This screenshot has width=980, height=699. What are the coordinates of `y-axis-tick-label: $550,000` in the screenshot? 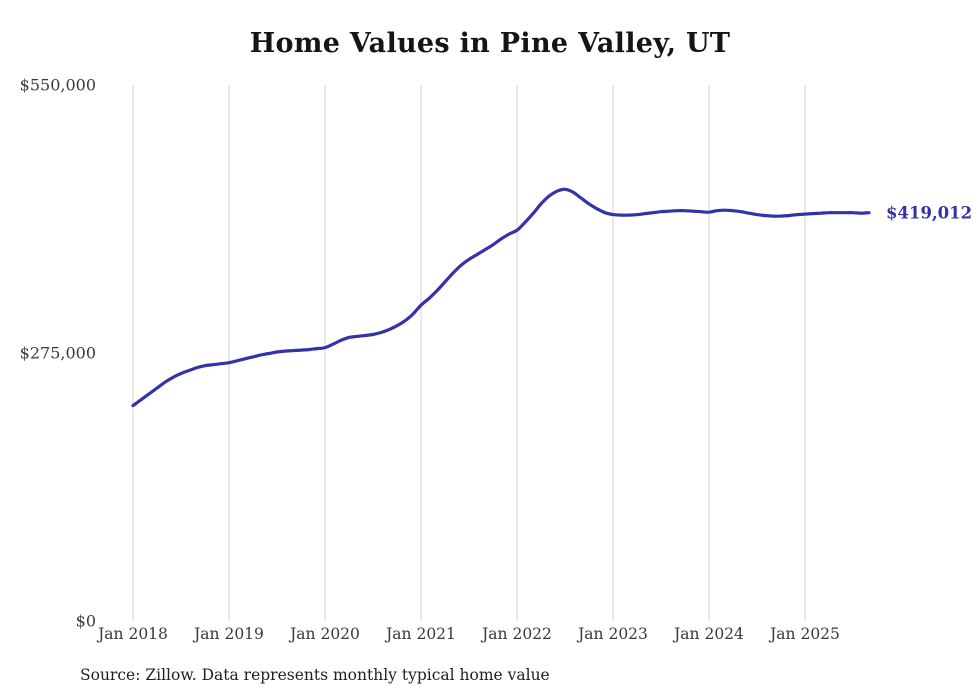 It's located at (57, 85).